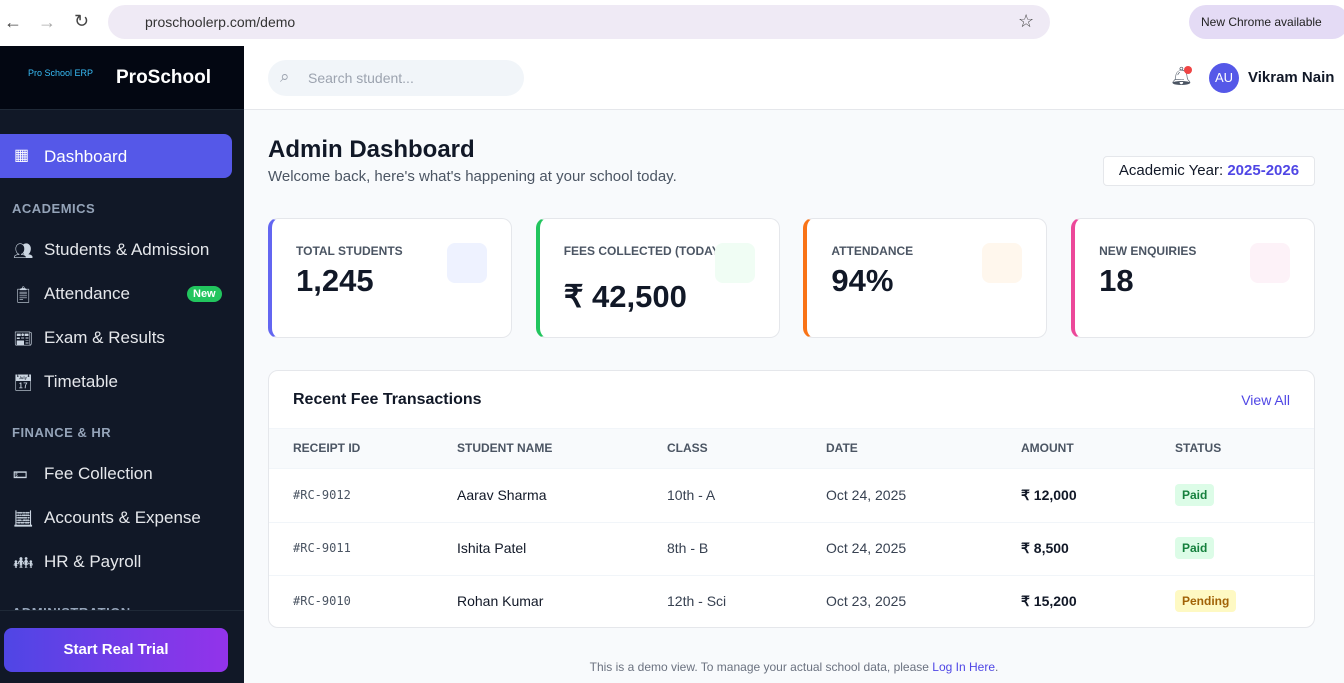 The width and height of the screenshot is (1344, 683). What do you see at coordinates (116, 650) in the screenshot?
I see `cta-button: Start Real Trial` at bounding box center [116, 650].